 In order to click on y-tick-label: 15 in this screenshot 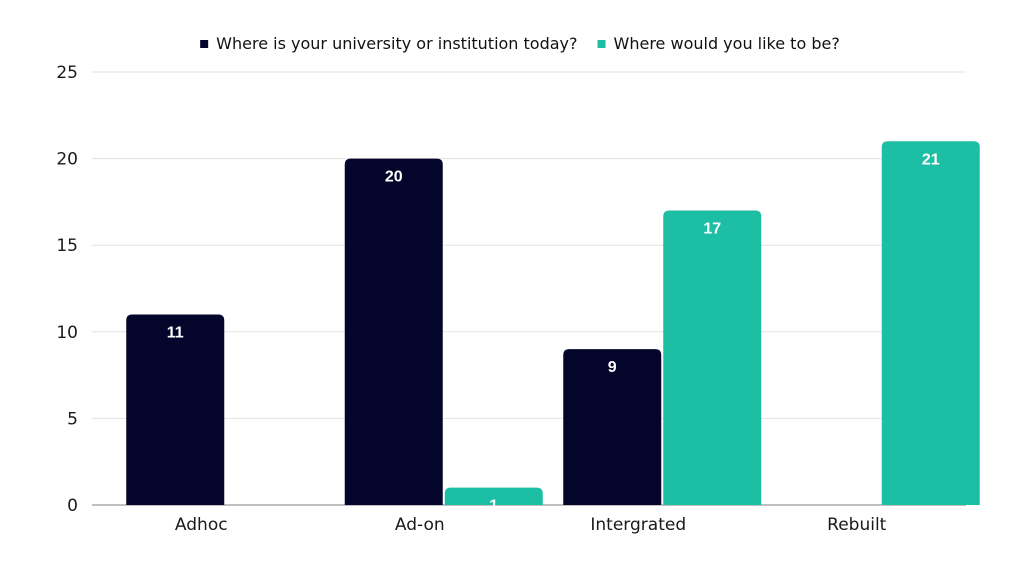, I will do `click(67, 246)`.